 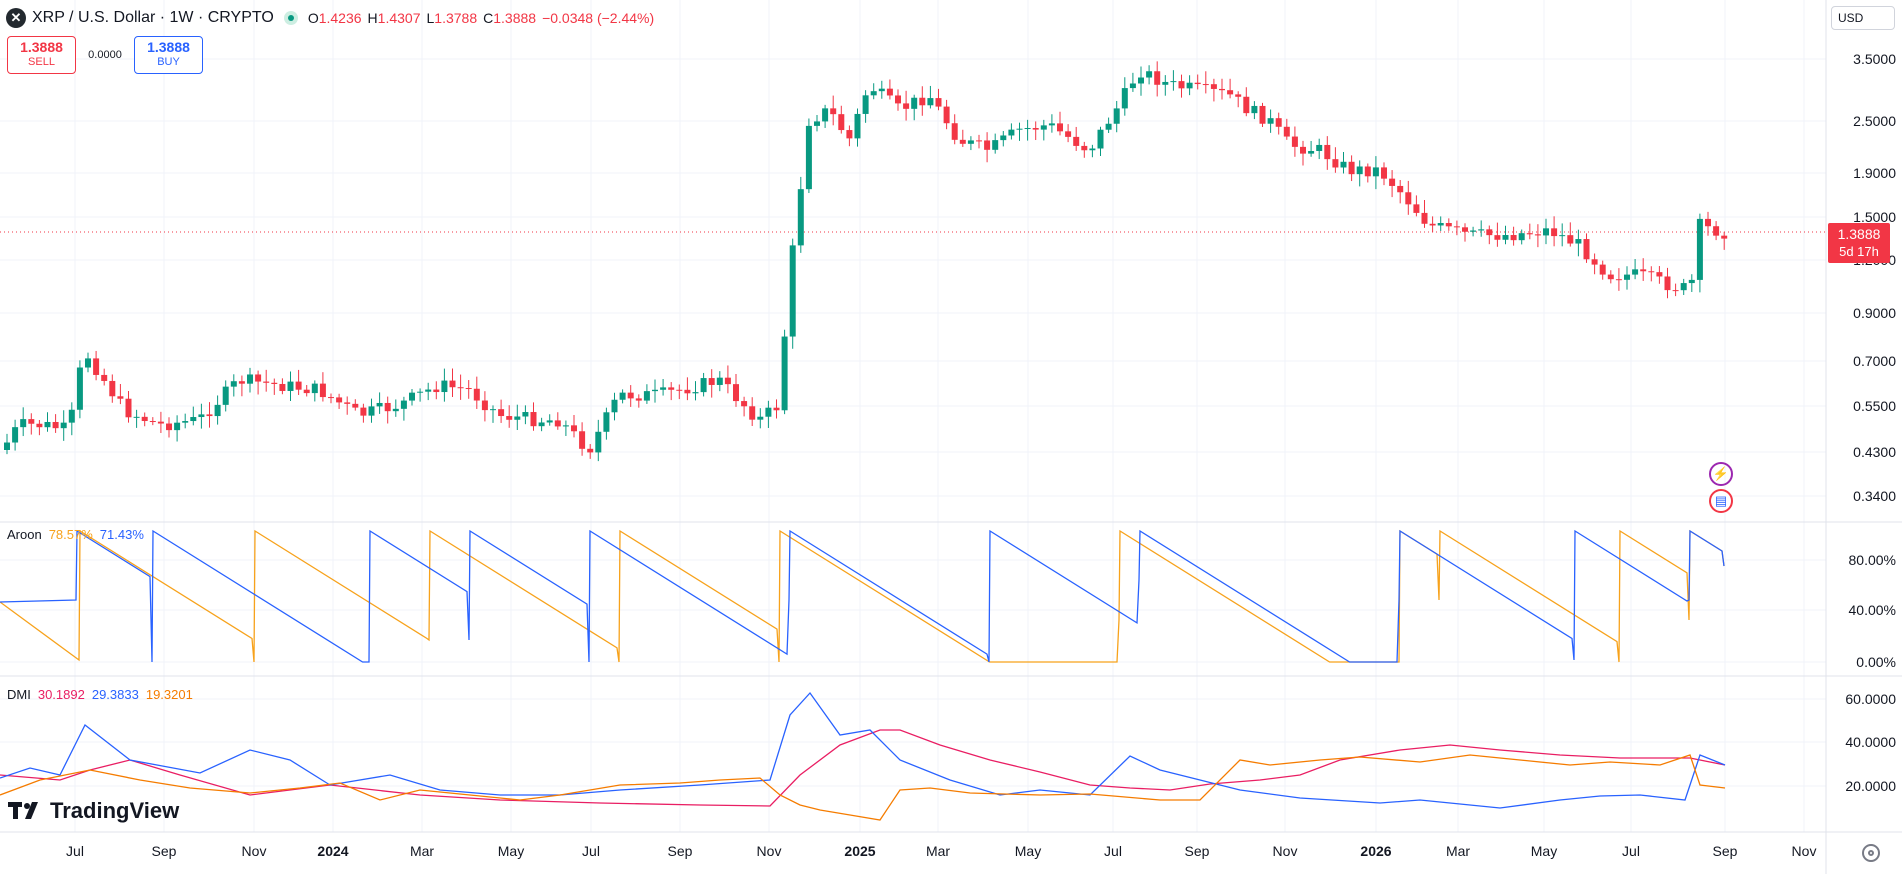 What do you see at coordinates (93, 811) in the screenshot?
I see `tradingview-logo: TradingView` at bounding box center [93, 811].